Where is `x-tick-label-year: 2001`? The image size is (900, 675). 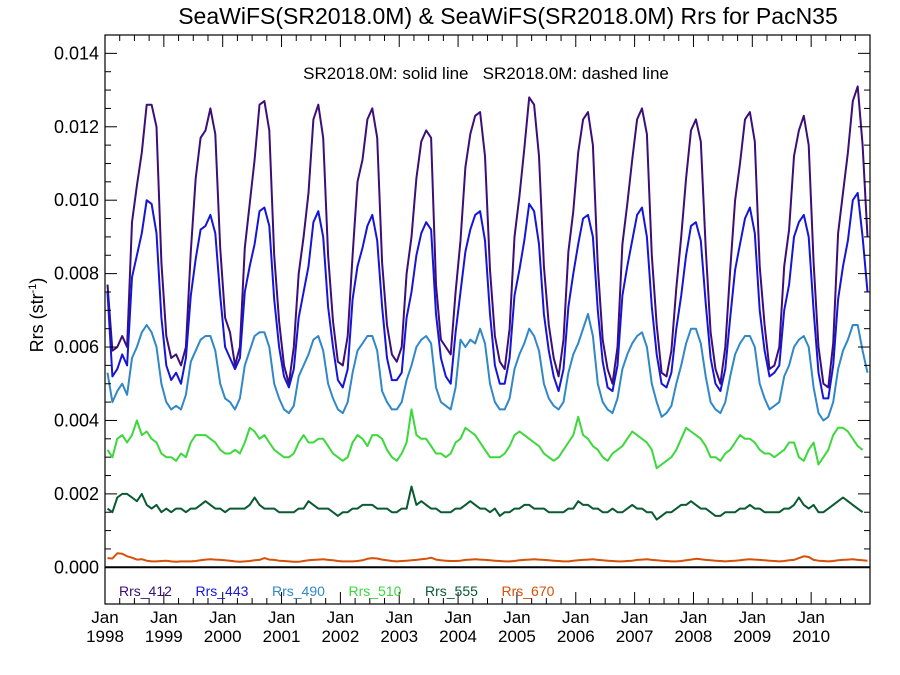
x-tick-label-year: 2001 is located at coordinates (282, 636).